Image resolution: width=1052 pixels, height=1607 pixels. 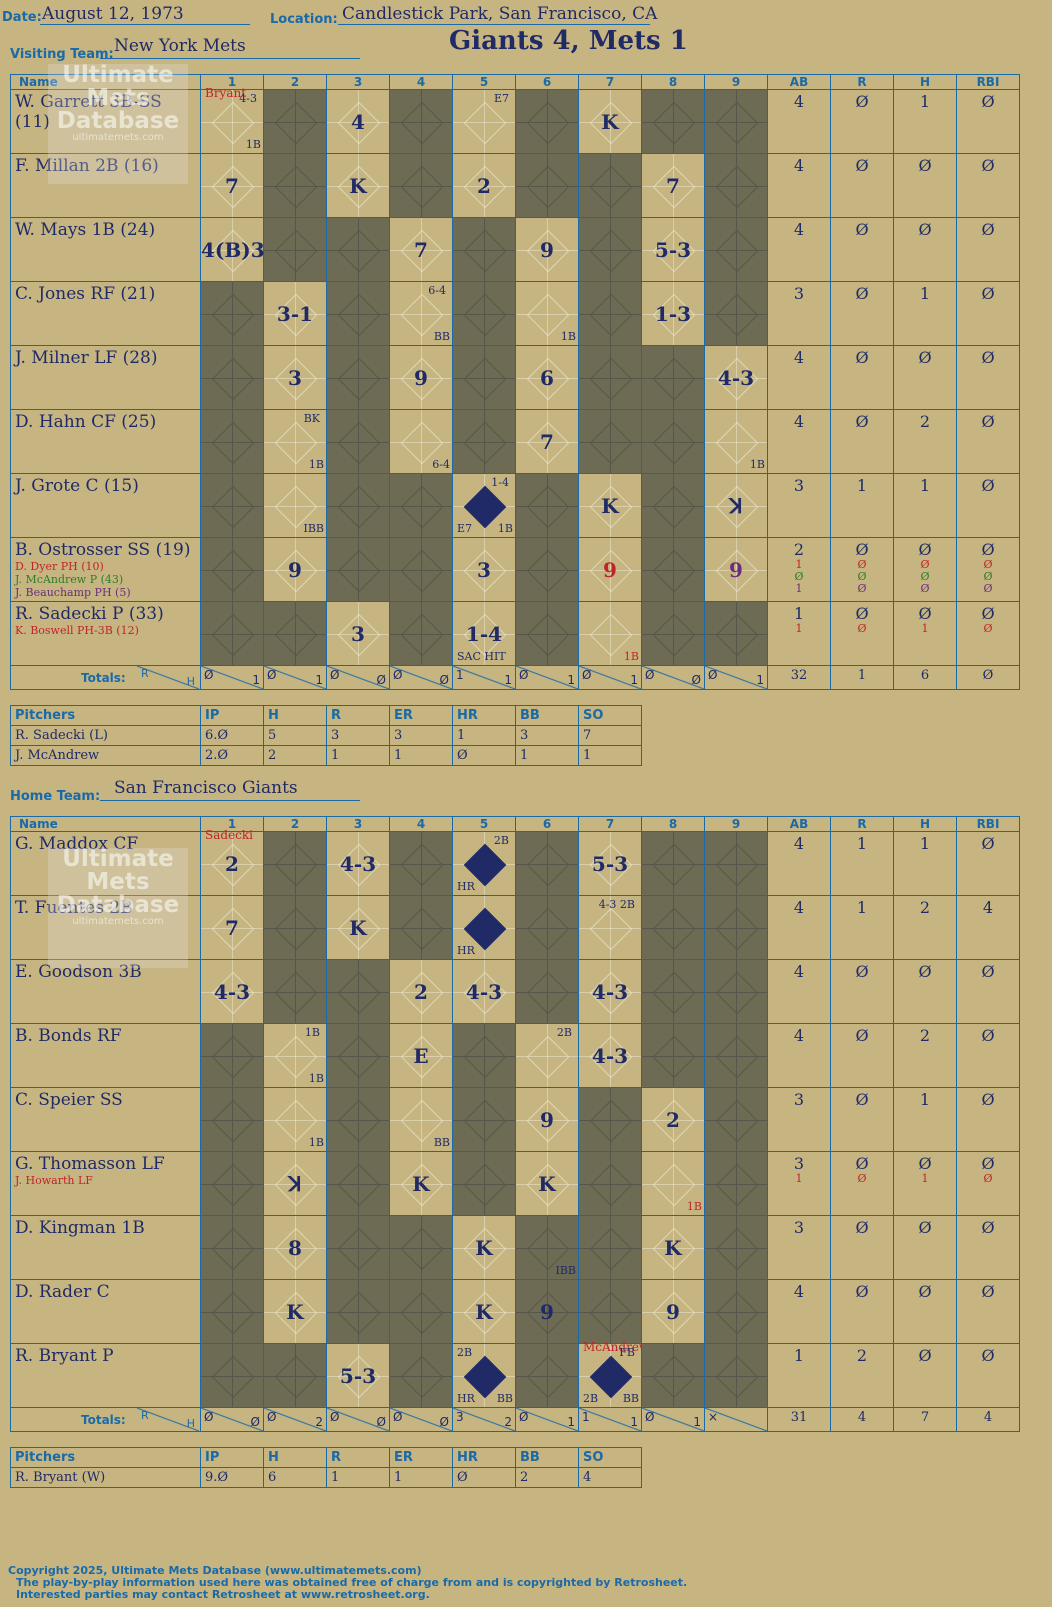 I want to click on stat-sub-value: 1, so click(x=799, y=1178).